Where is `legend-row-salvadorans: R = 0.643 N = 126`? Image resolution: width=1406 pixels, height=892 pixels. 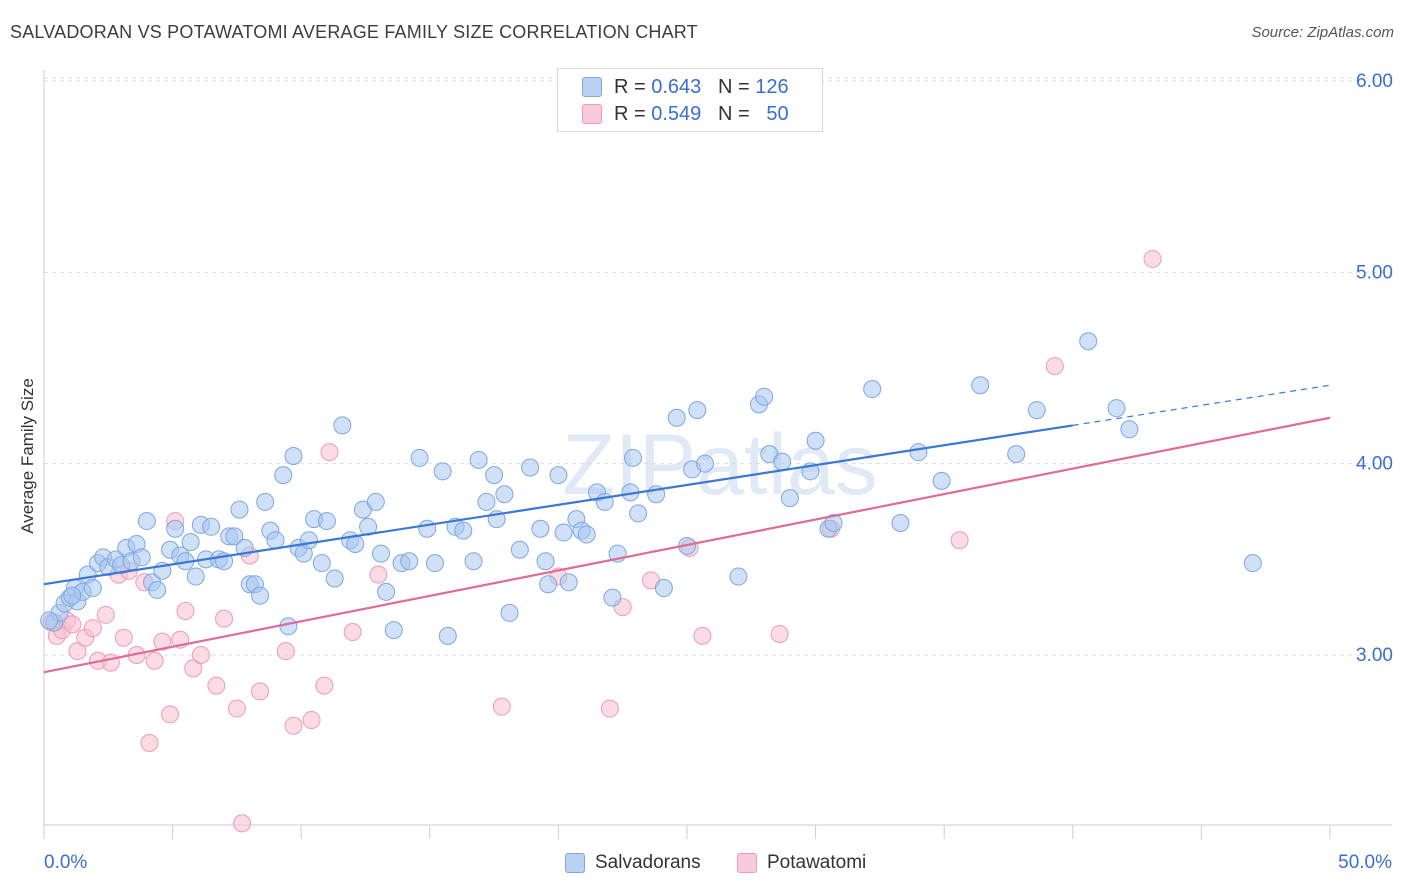 legend-row-salvadorans: R = 0.643 N = 126 is located at coordinates (685, 87).